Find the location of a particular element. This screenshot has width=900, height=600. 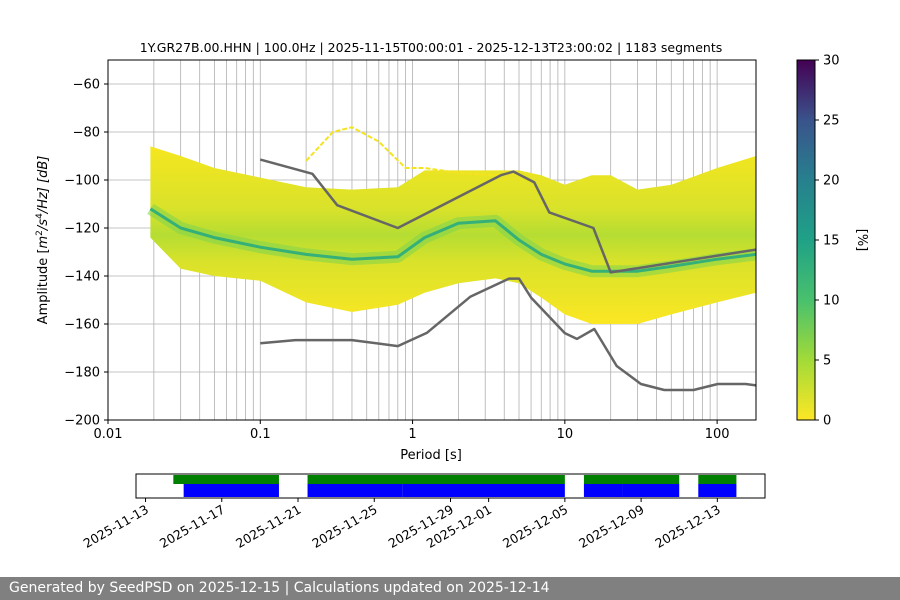

colorbar is located at coordinates (806, 240).